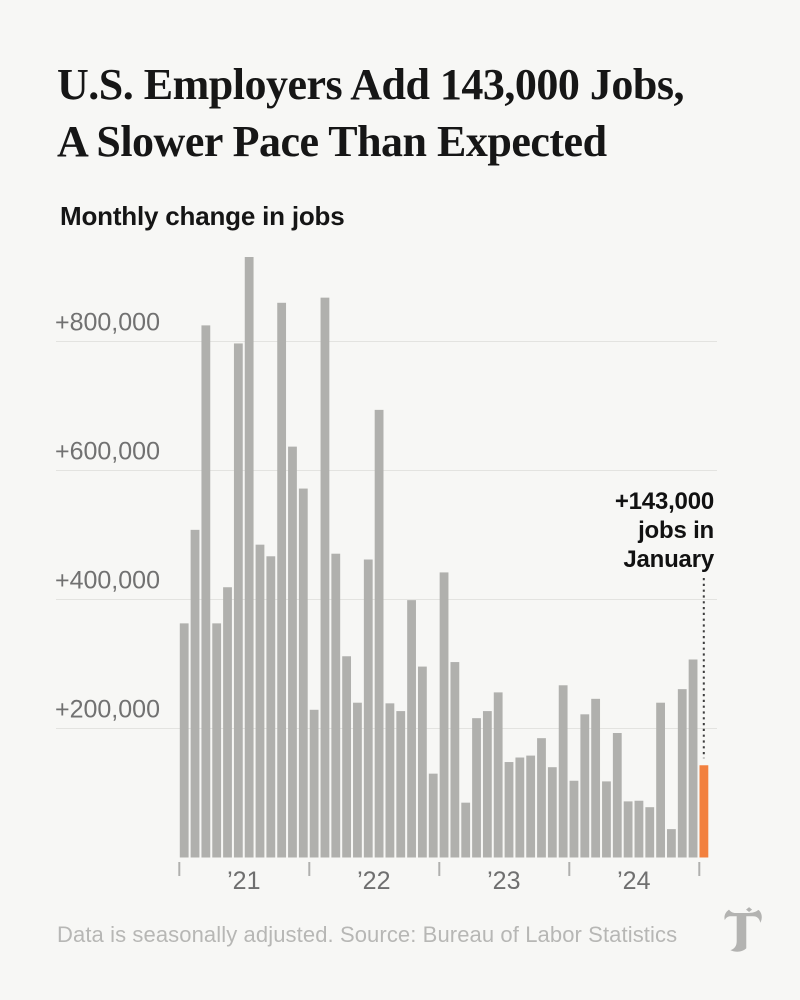  What do you see at coordinates (633, 881) in the screenshot?
I see `x-axis-year-label: ’24` at bounding box center [633, 881].